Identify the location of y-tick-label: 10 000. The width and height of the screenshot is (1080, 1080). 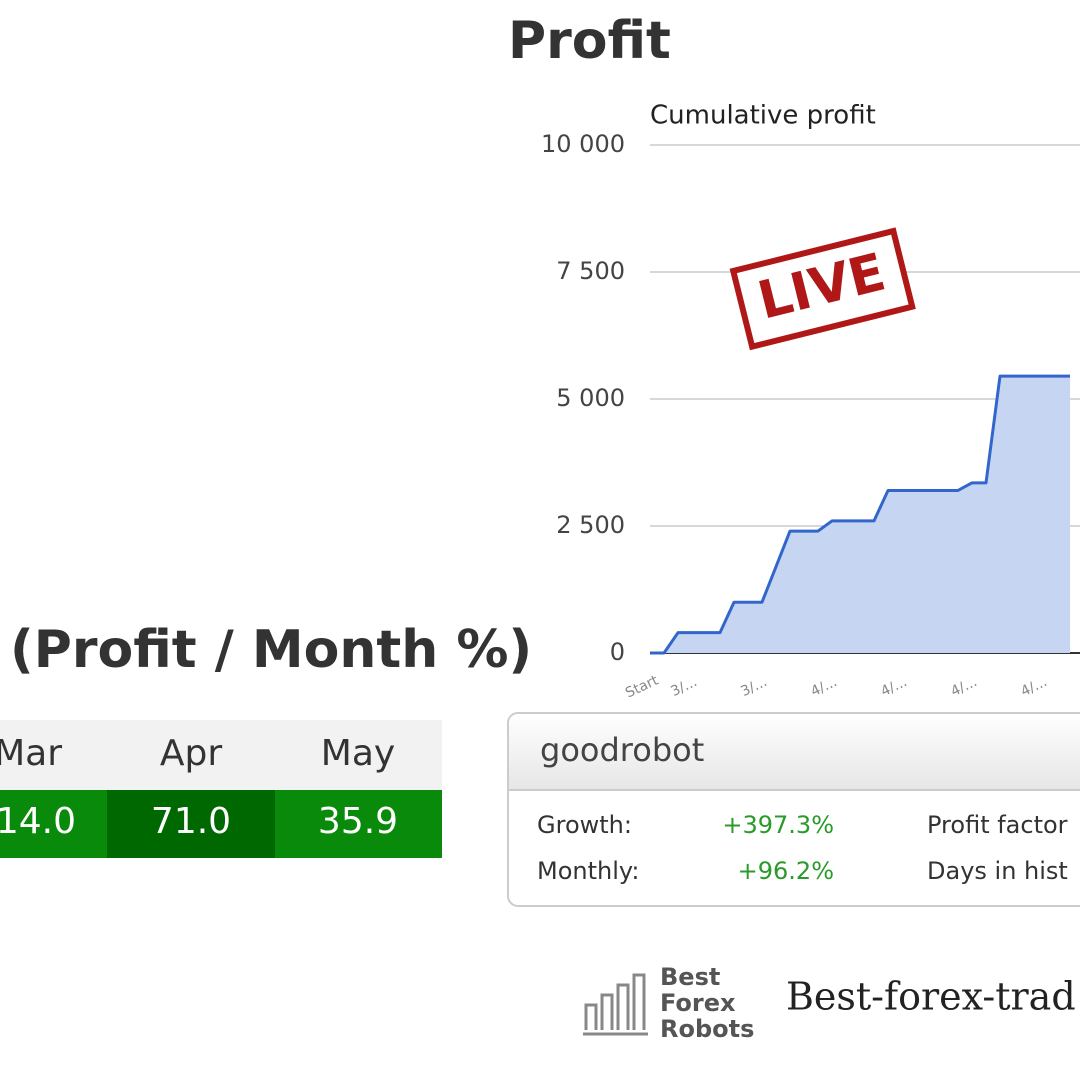
(583, 144).